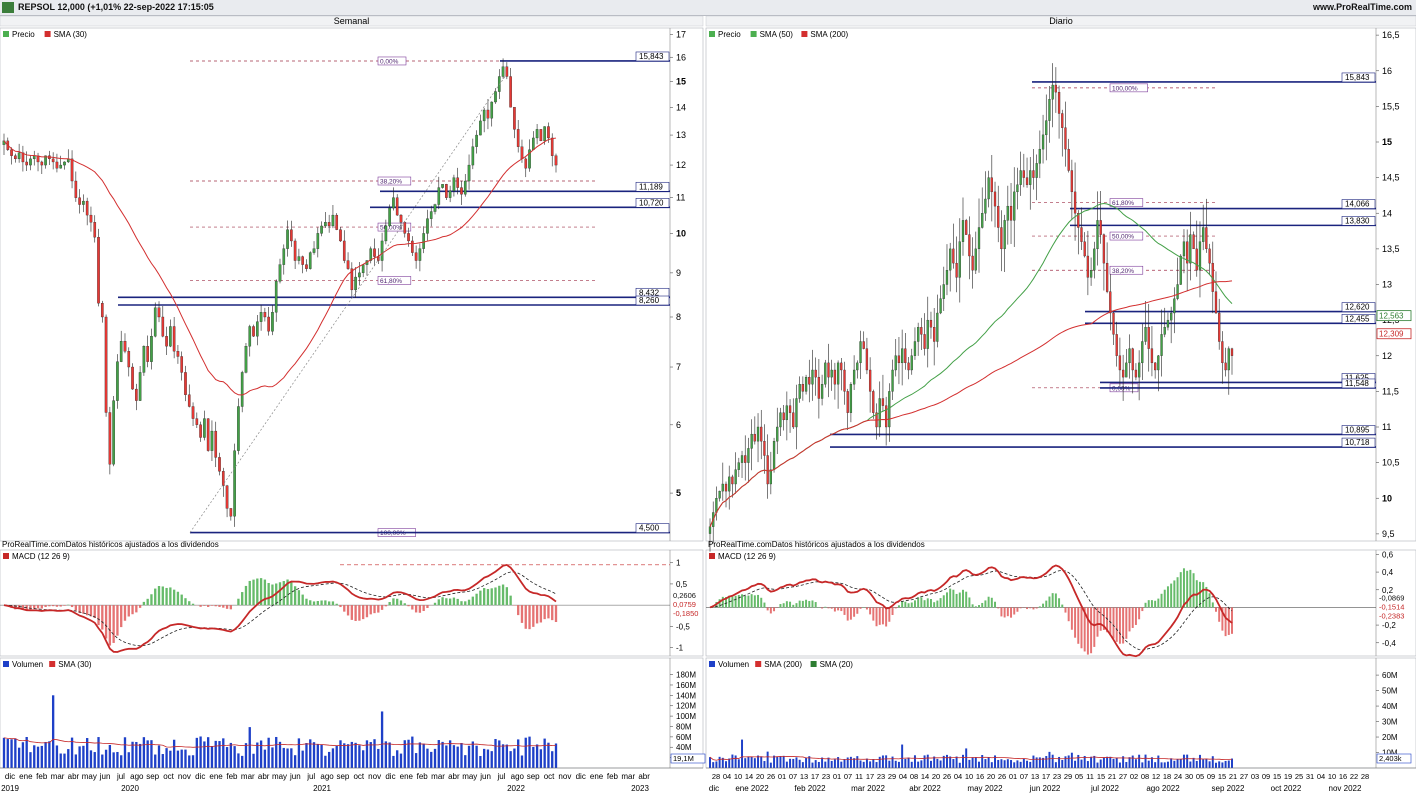  I want to click on macd-pane, so click(352, 603).